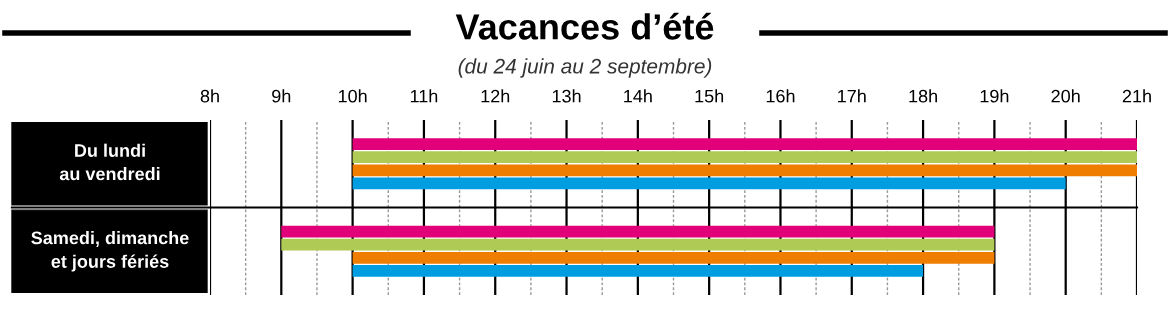 The width and height of the screenshot is (1170, 320). What do you see at coordinates (638, 96) in the screenshot?
I see `x-tick-label: 14h` at bounding box center [638, 96].